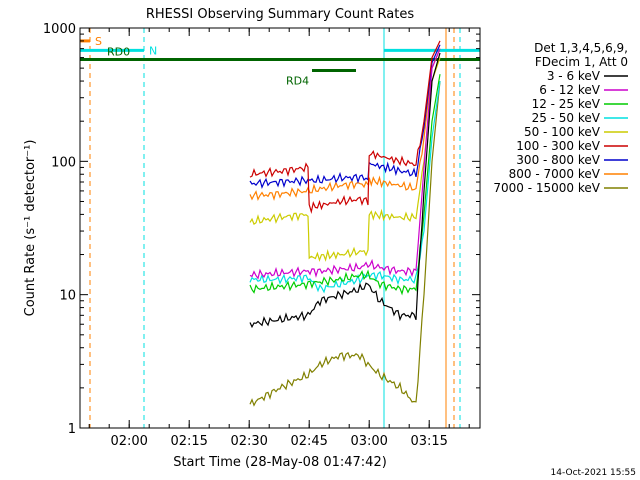  What do you see at coordinates (308, 441) in the screenshot?
I see `x-tick-label: 02:45` at bounding box center [308, 441].